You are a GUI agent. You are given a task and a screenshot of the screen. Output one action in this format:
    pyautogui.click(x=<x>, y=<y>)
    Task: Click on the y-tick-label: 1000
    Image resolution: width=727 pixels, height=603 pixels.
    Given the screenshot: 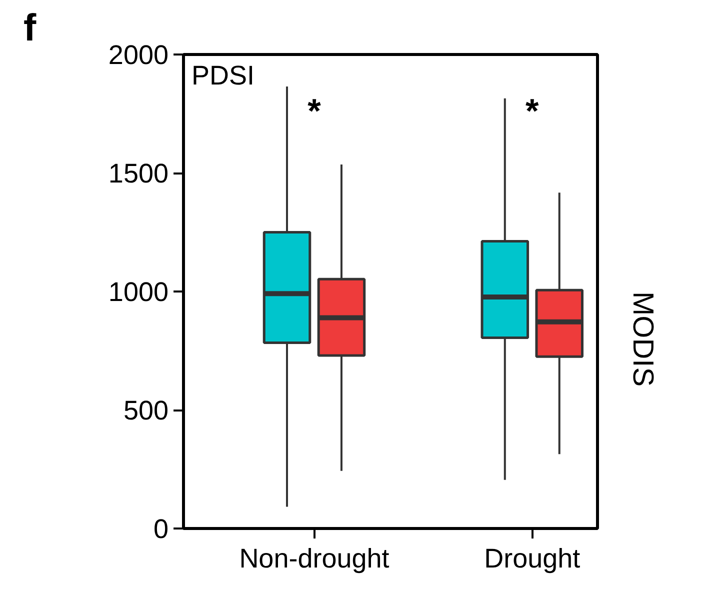 What is the action you would take?
    pyautogui.click(x=138, y=292)
    